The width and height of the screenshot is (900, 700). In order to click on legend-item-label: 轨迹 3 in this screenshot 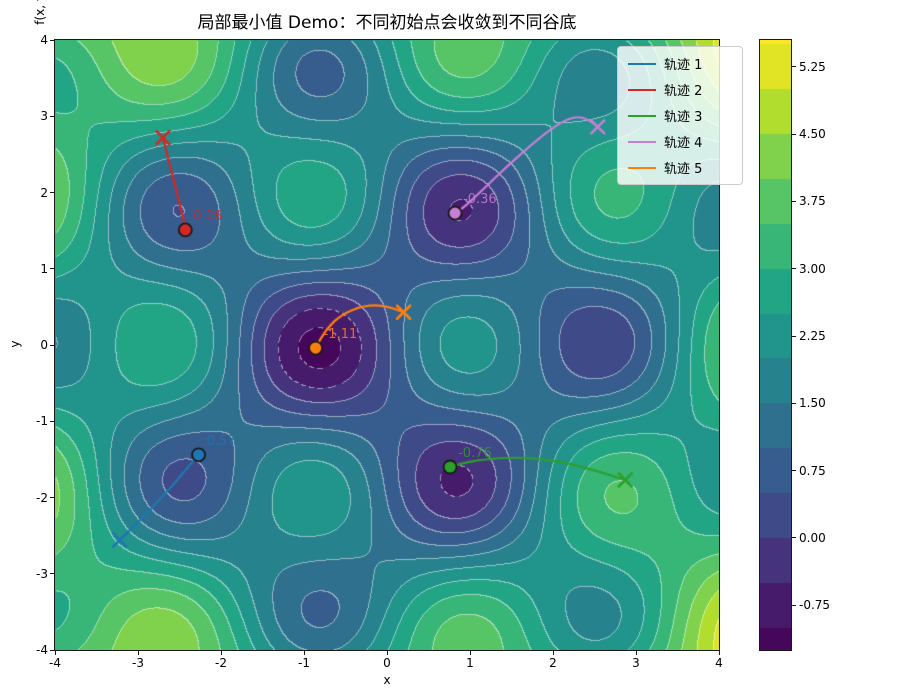, I will do `click(683, 117)`.